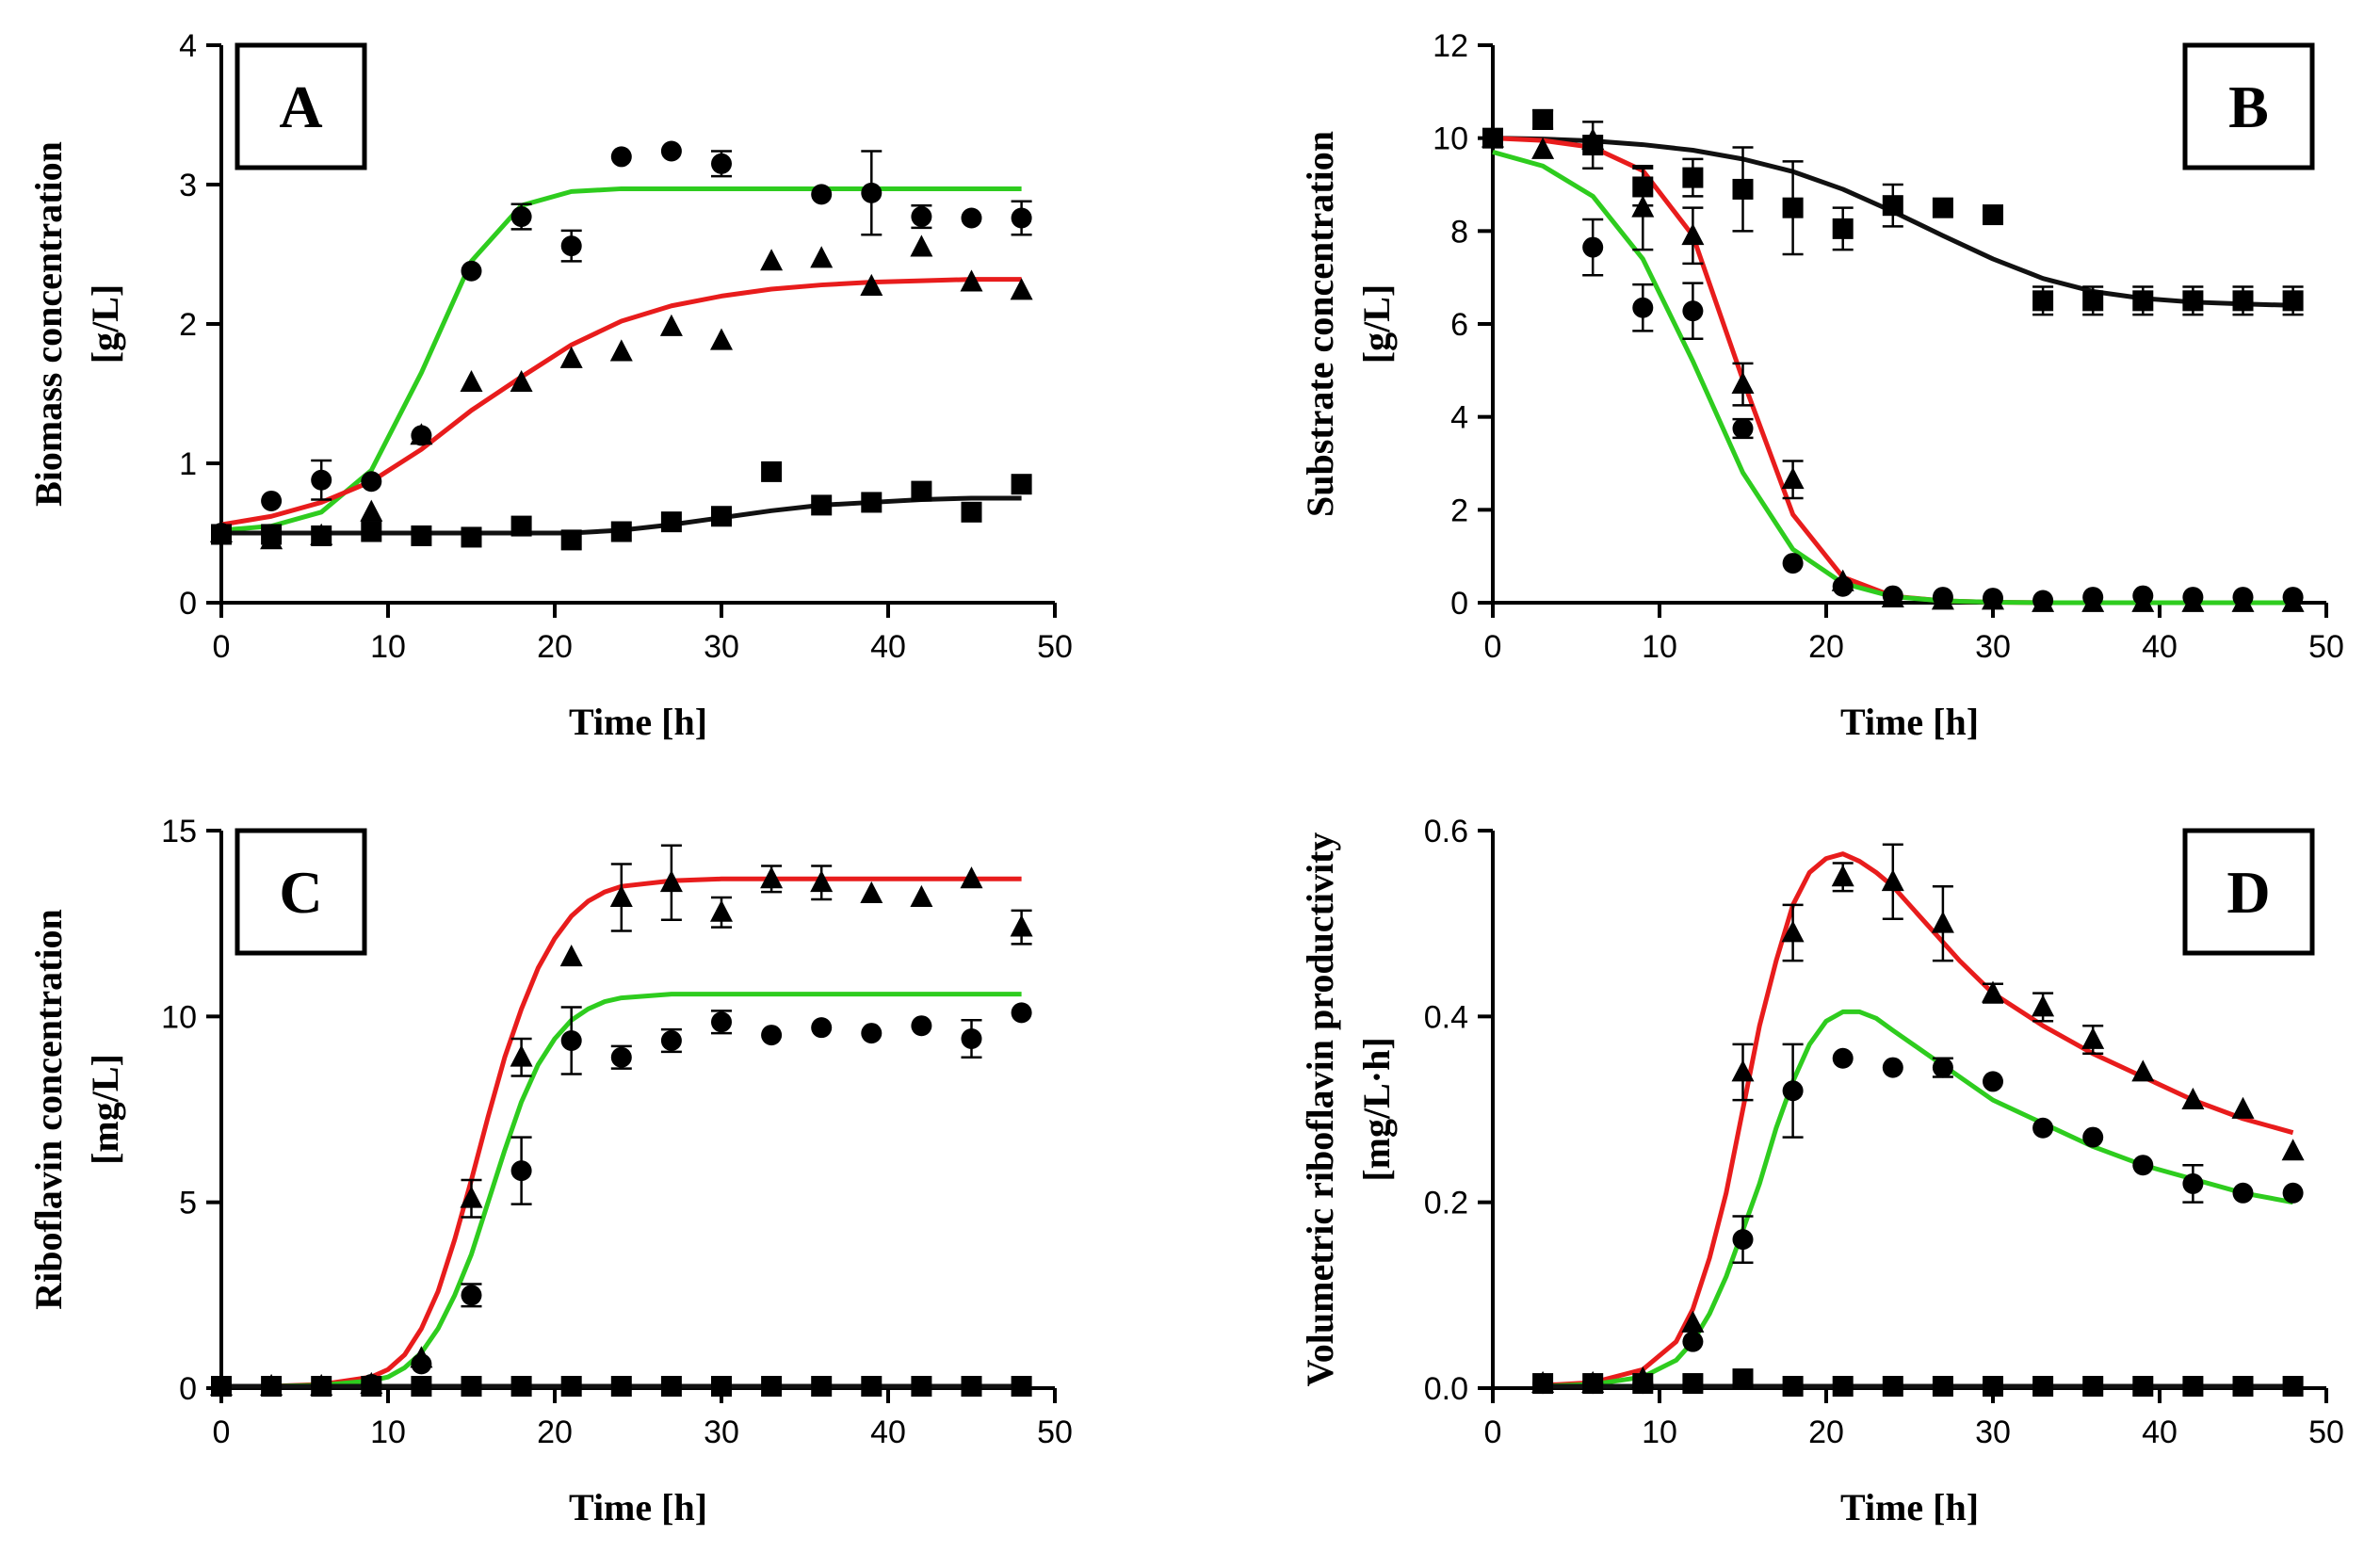  Describe the element at coordinates (621, 402) in the screenshot. I see `fit-curve-red-fit` at that location.